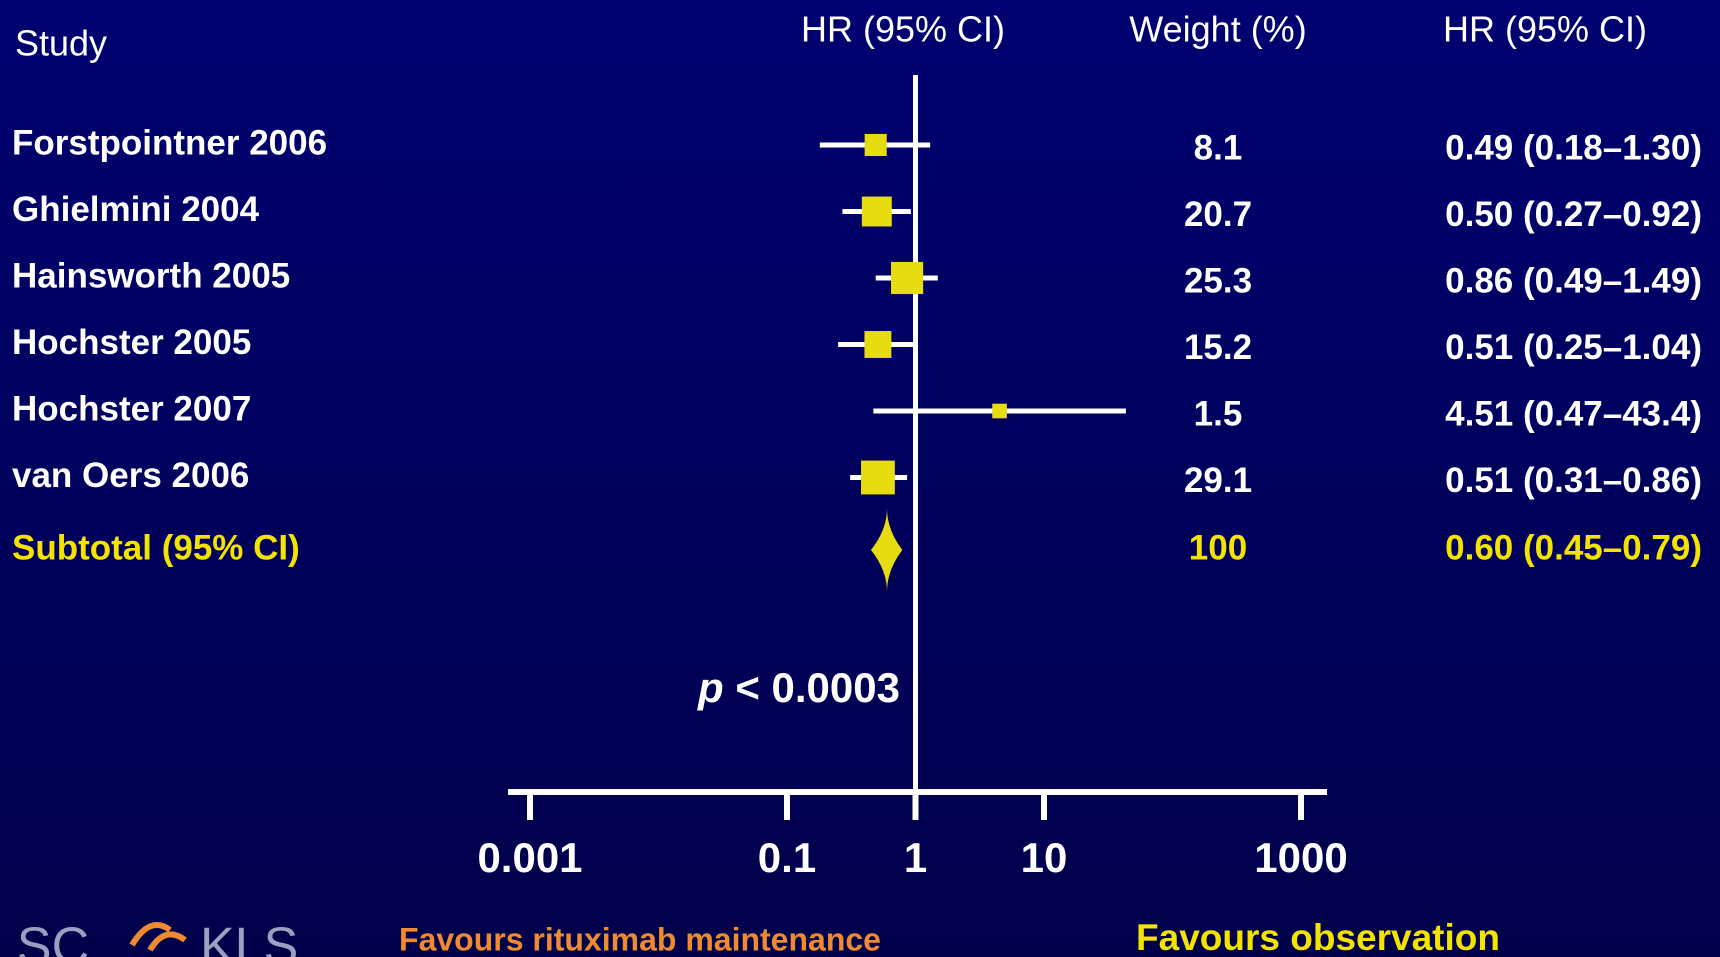 The width and height of the screenshot is (1720, 957). What do you see at coordinates (529, 857) in the screenshot?
I see `x-tick-label: 0.001` at bounding box center [529, 857].